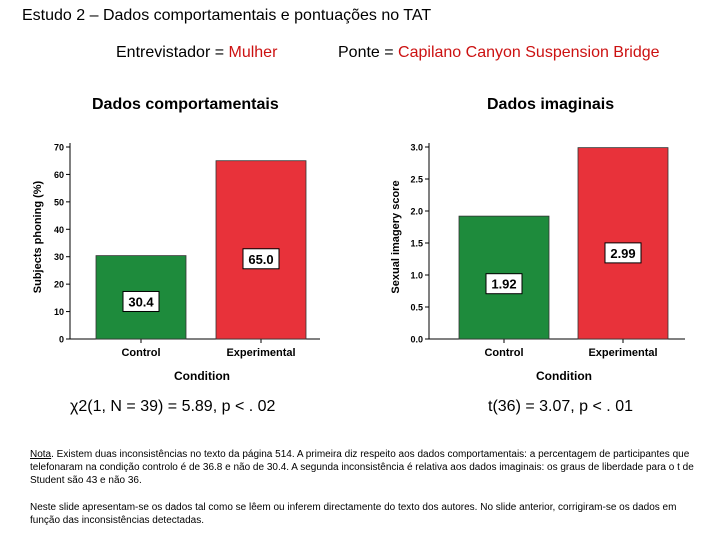 The width and height of the screenshot is (720, 540). What do you see at coordinates (368, 52) in the screenshot?
I see `bridge-label: Ponte =` at bounding box center [368, 52].